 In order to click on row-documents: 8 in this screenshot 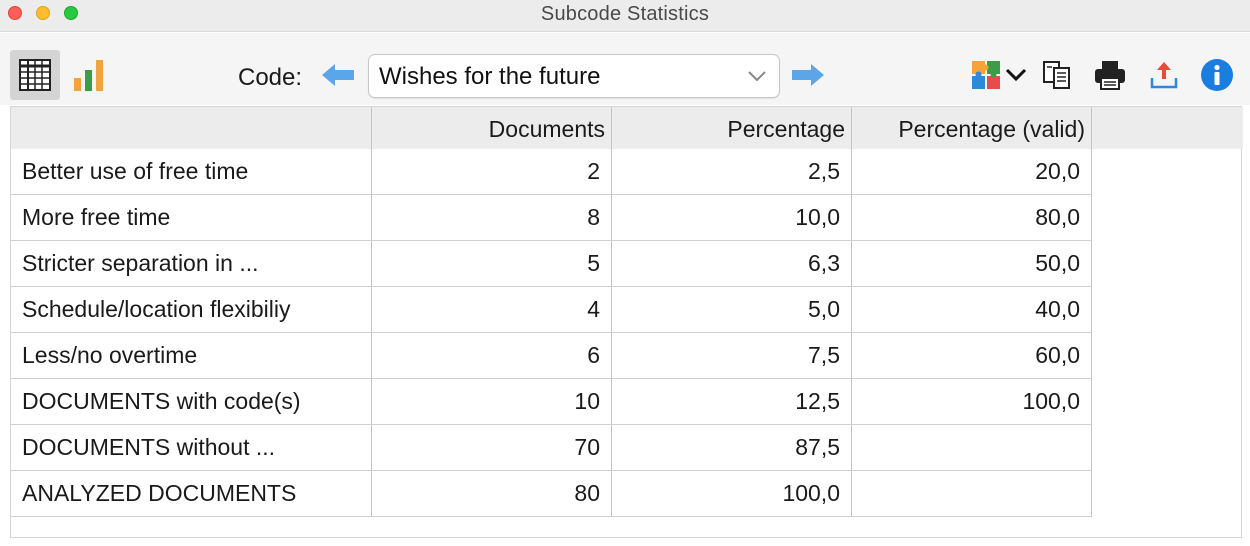, I will do `click(492, 217)`.